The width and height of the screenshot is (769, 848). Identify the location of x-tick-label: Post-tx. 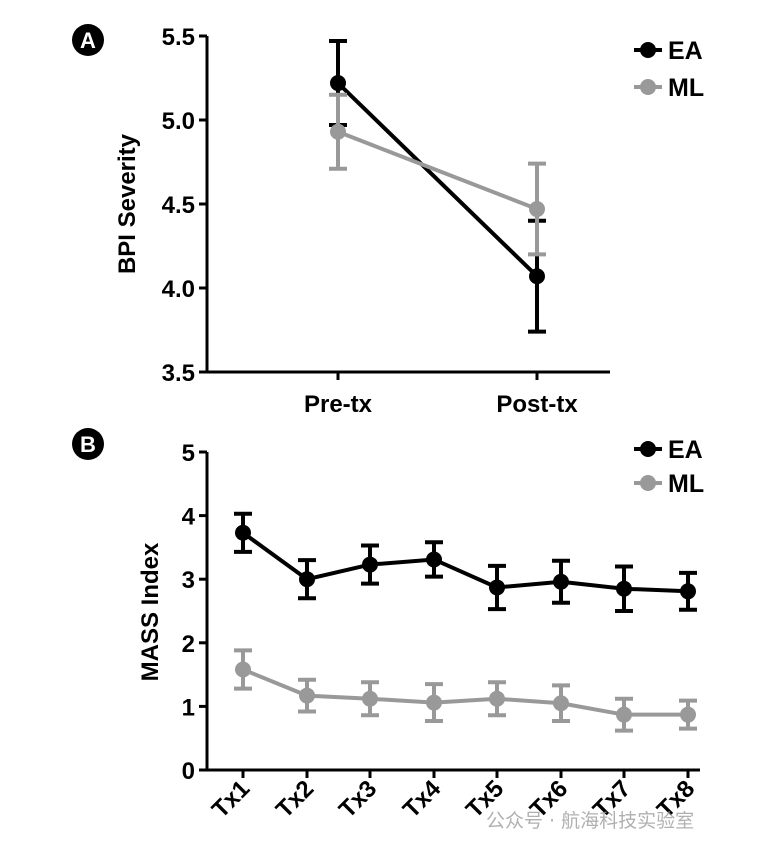
(537, 404).